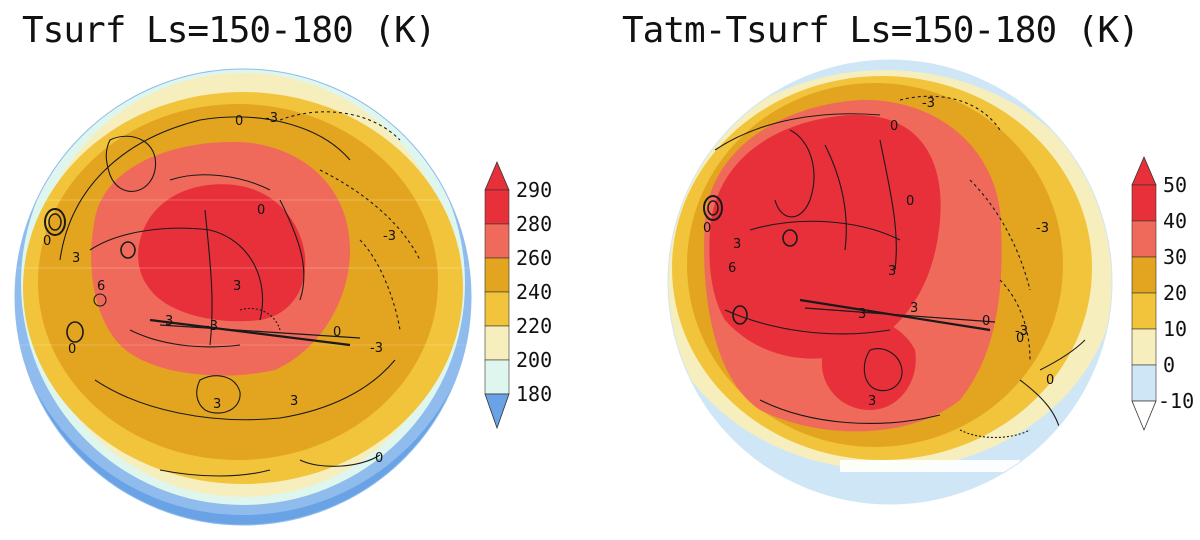 This screenshot has width=1200, height=540. What do you see at coordinates (229, 30) in the screenshot?
I see `tsurf-panel-title: Tsurf Ls=150-180 (K)` at bounding box center [229, 30].